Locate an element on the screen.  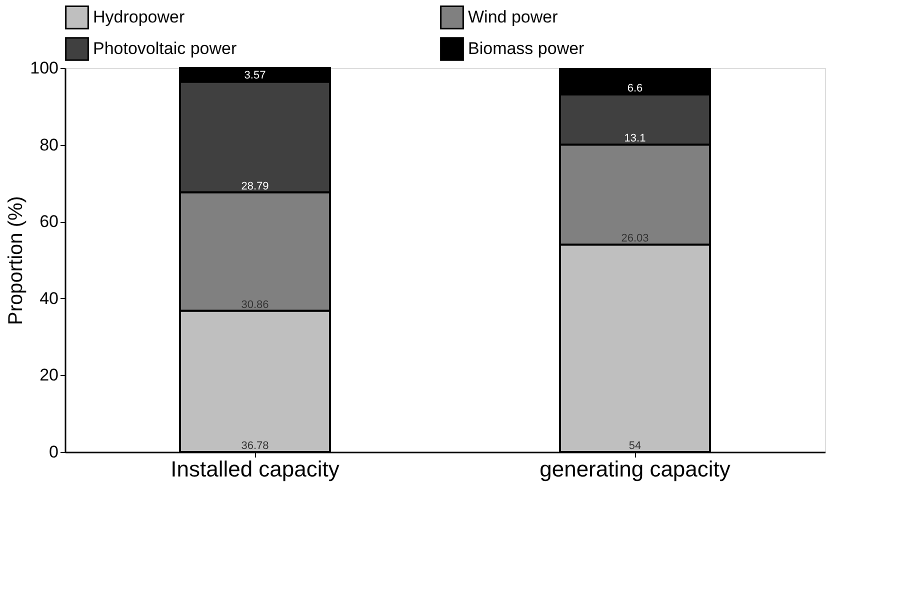
y-tick-label: 80 is located at coordinates (49, 144).